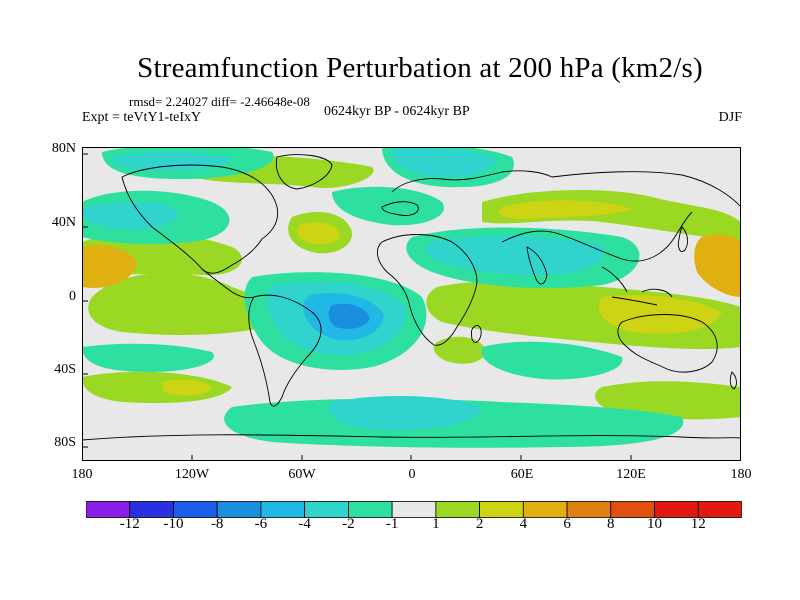 The image size is (800, 600). Describe the element at coordinates (741, 474) in the screenshot. I see `lon-label-180e: 180` at that location.